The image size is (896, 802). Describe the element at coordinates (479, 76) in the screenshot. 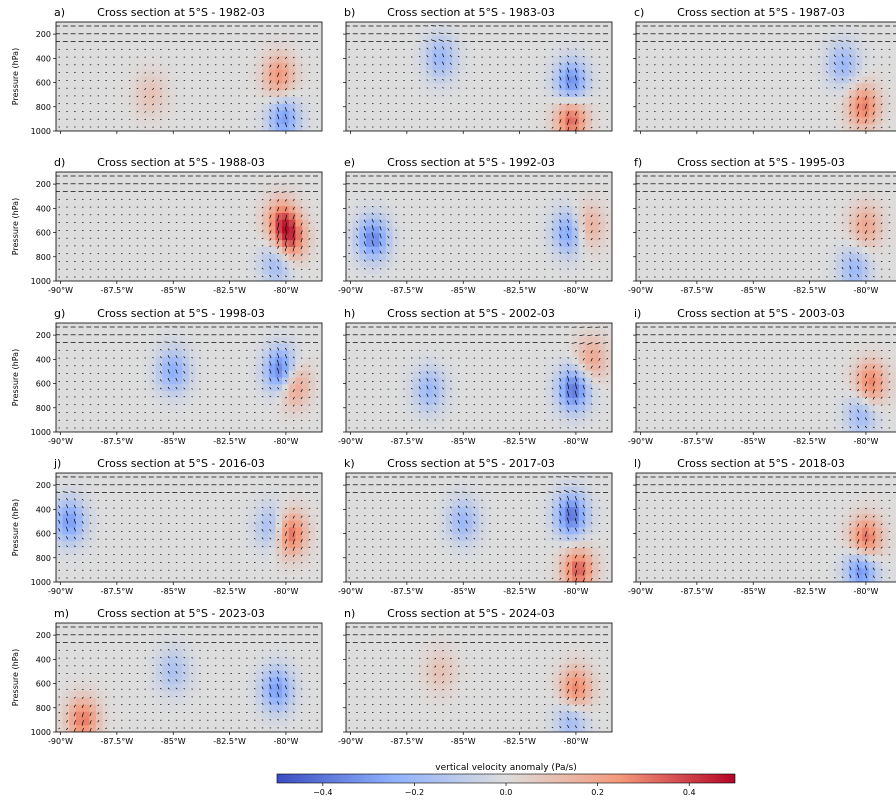

I see `axes-frame` at that location.